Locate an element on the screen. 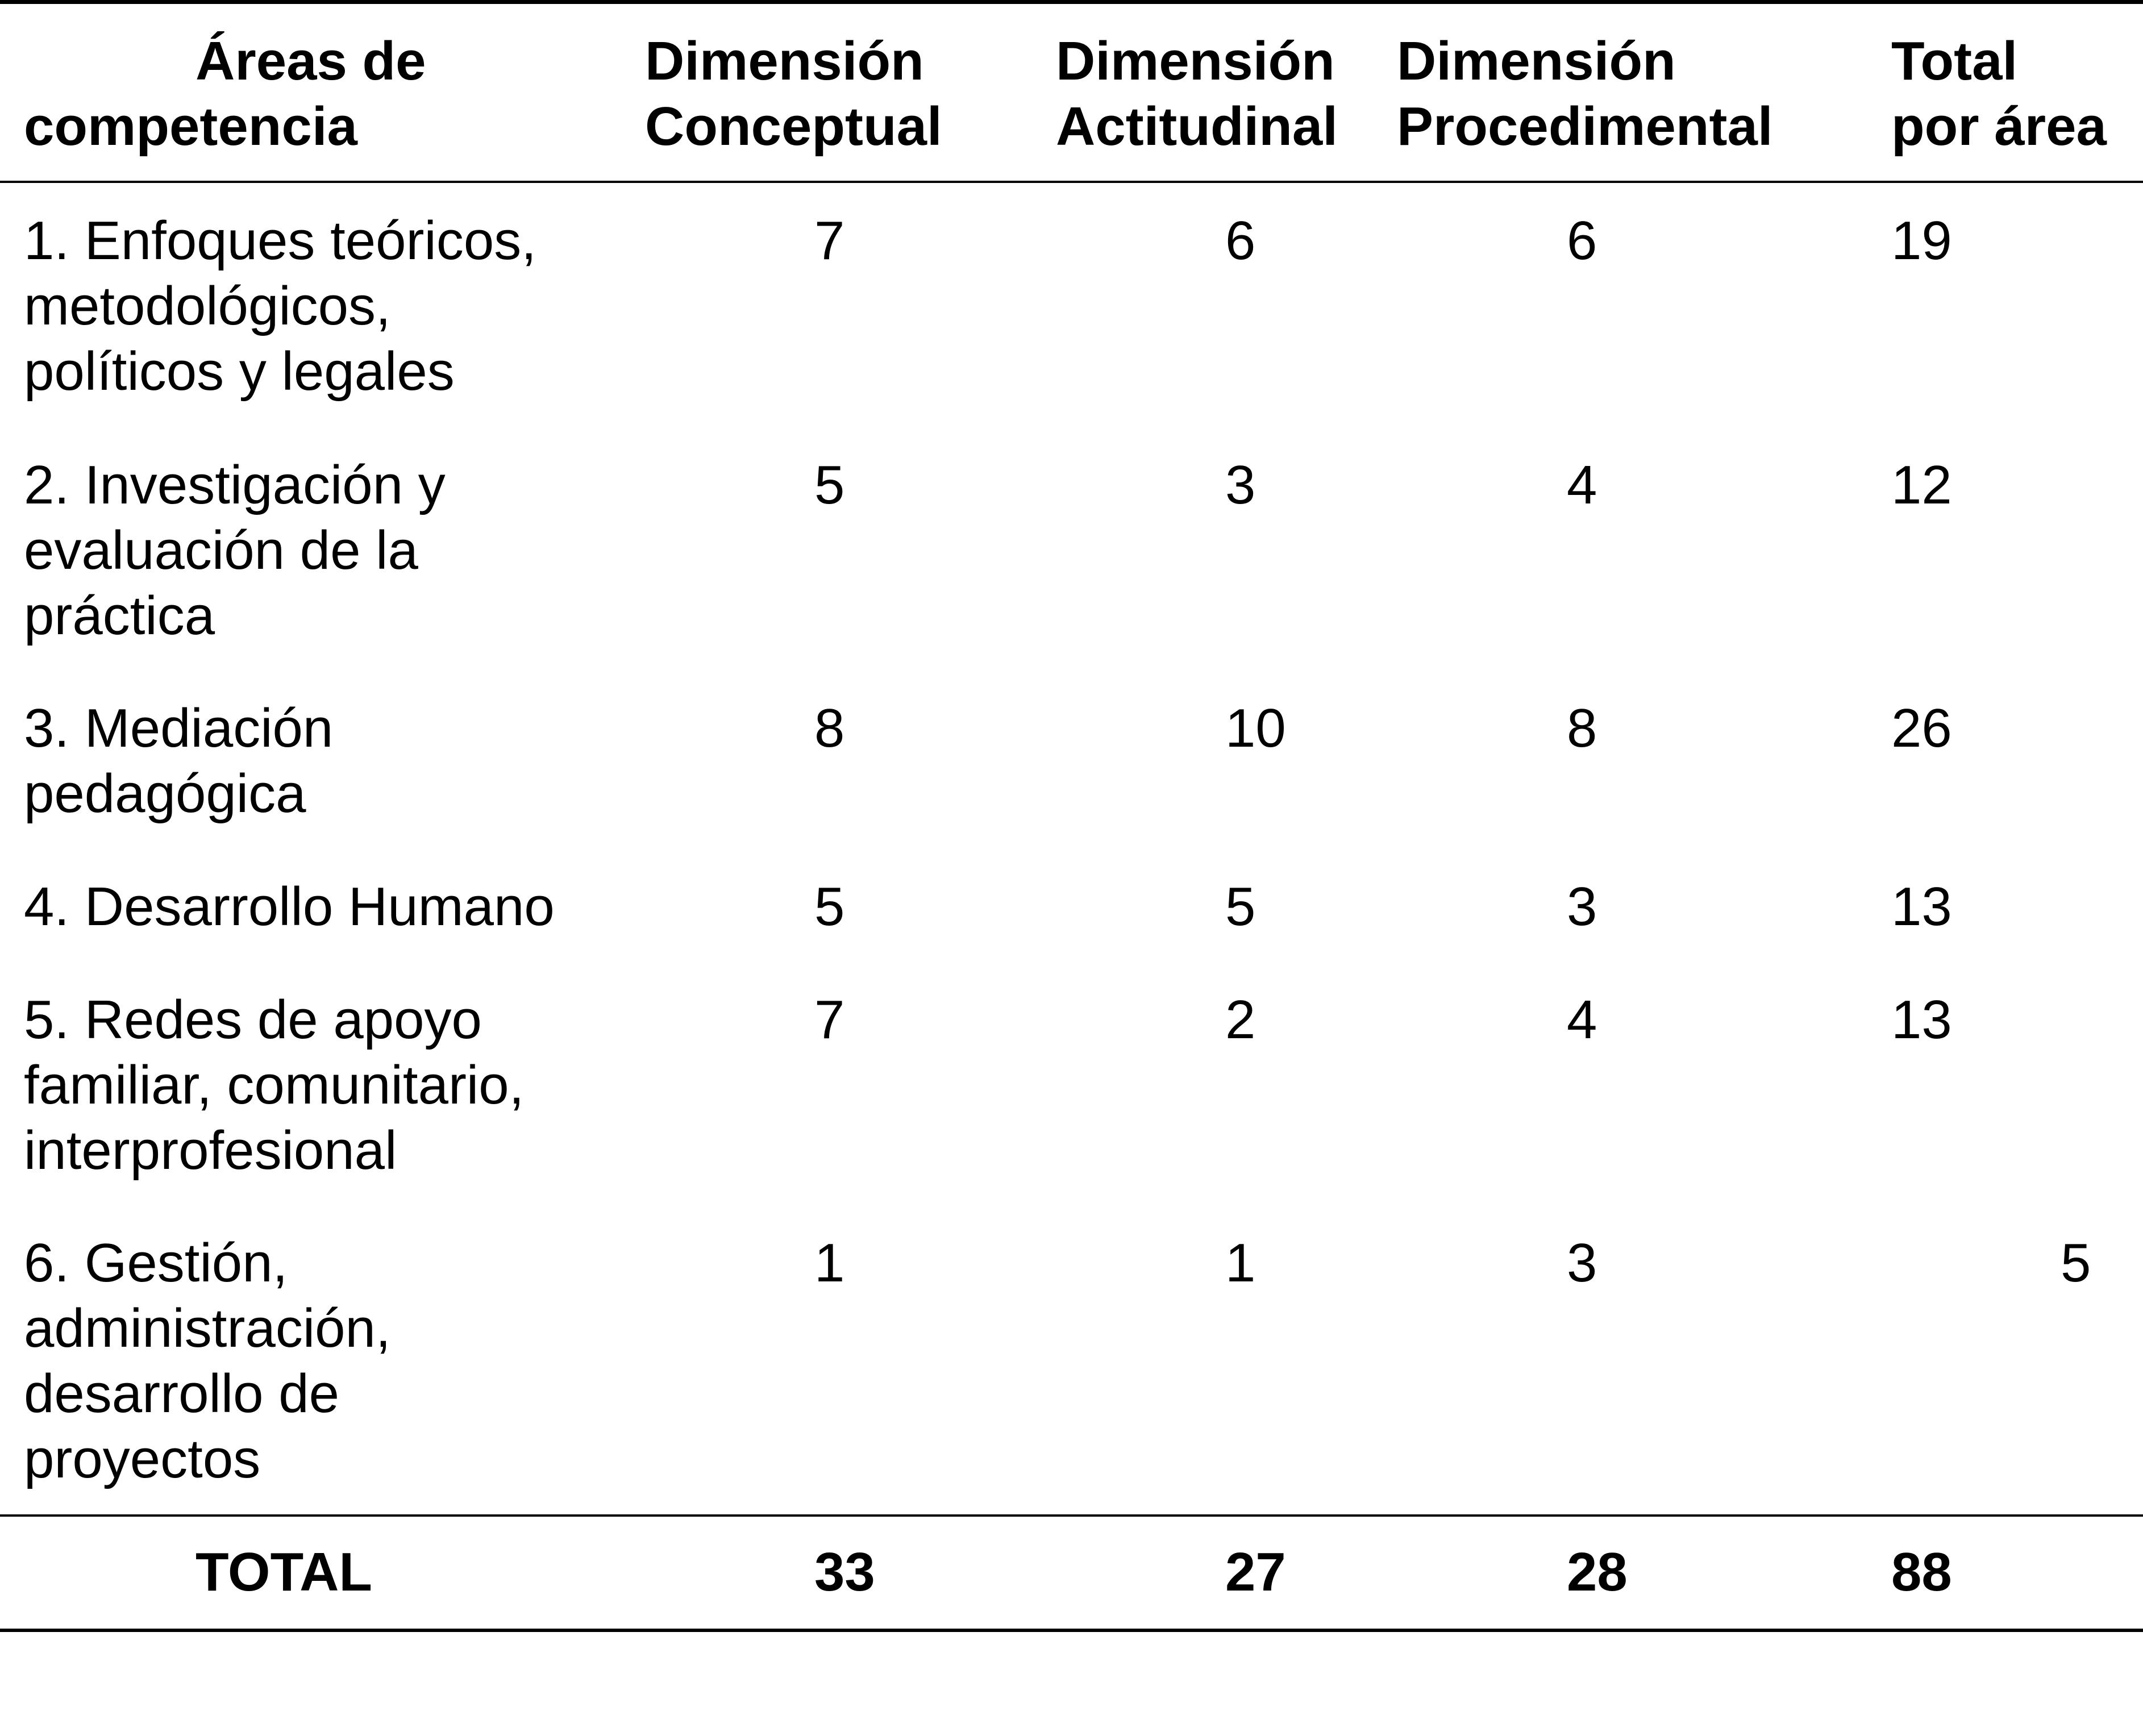 This screenshot has width=2143, height=1736. row-5-area-line-2: familiar, comunitario, is located at coordinates (274, 1085).